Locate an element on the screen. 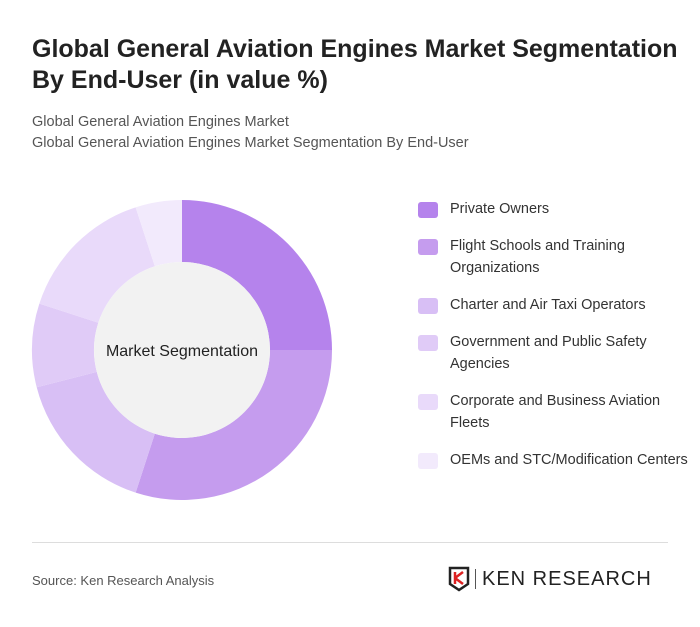 Image resolution: width=700 pixels, height=627 pixels. legend-item: Government and Public Safety Agencies is located at coordinates (553, 353).